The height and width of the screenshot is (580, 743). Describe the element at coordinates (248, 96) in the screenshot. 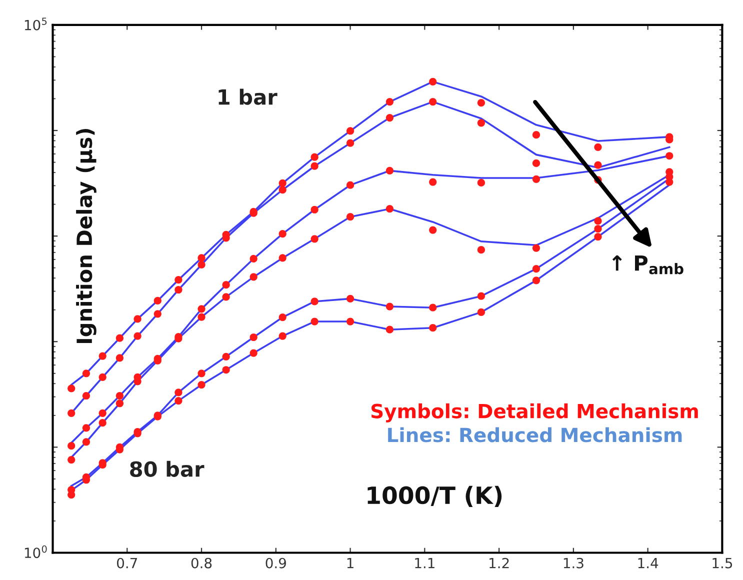

I see `annotation: 1 bar` at that location.